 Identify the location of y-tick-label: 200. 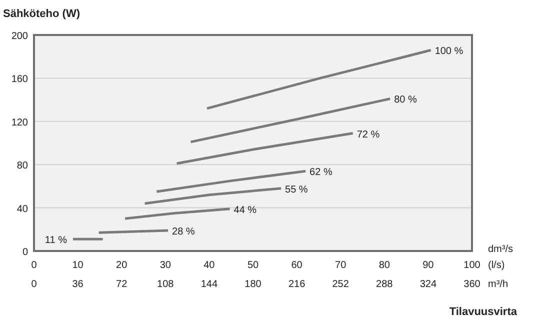
(19, 36).